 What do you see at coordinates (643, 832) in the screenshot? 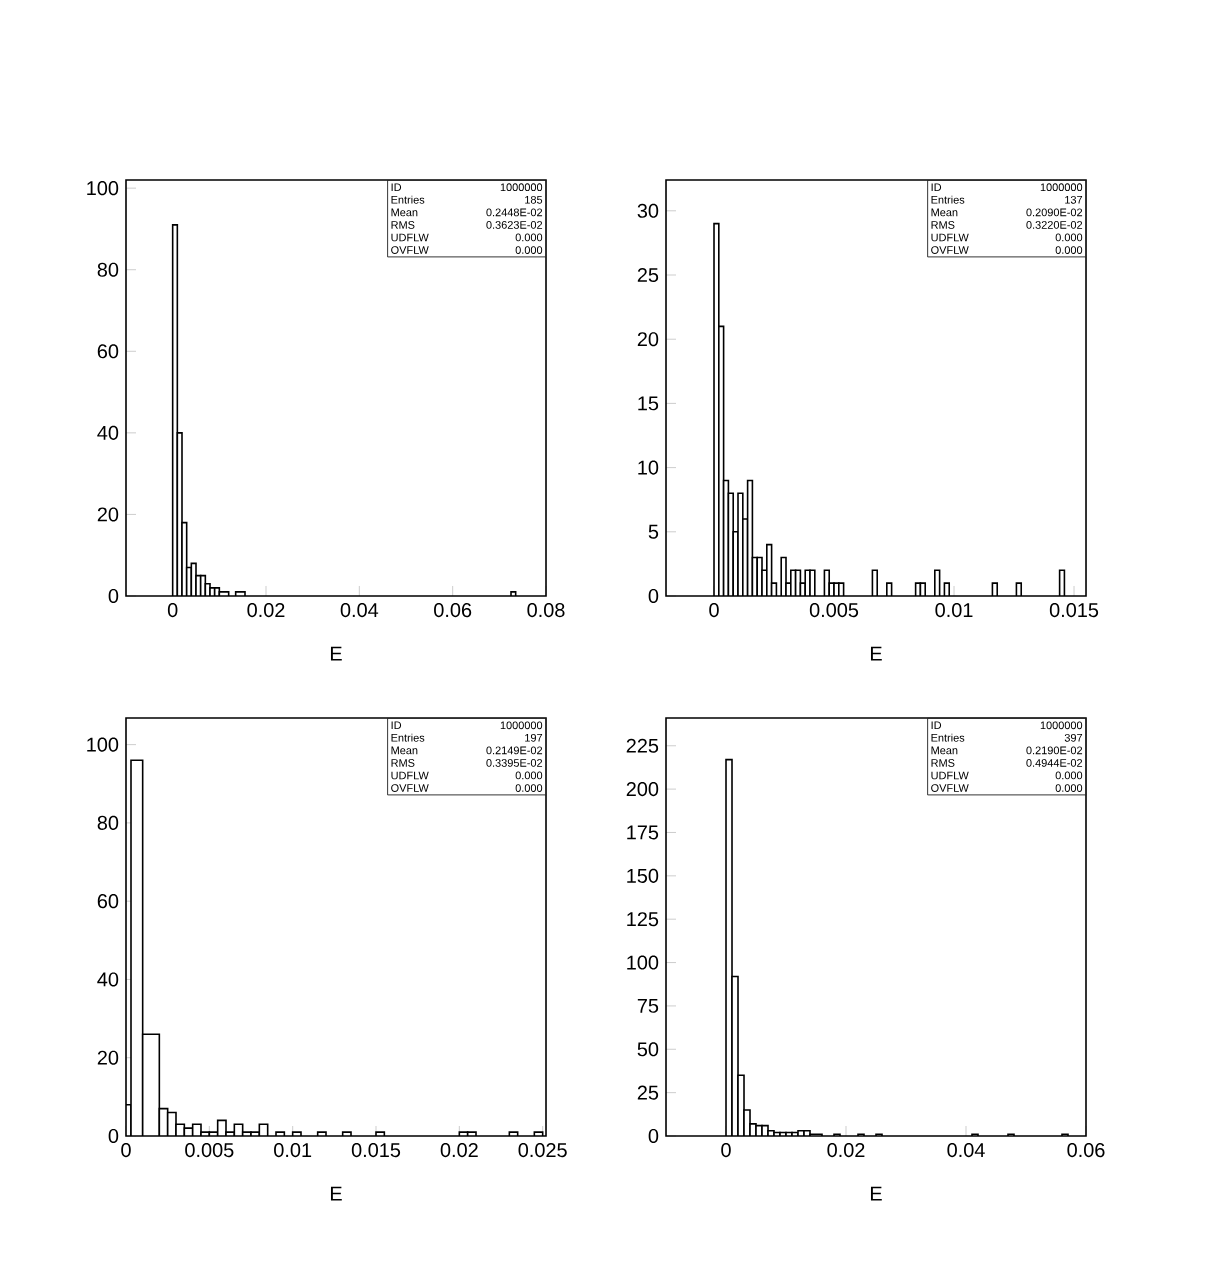
I see `y-tick-label: 175` at bounding box center [643, 832].